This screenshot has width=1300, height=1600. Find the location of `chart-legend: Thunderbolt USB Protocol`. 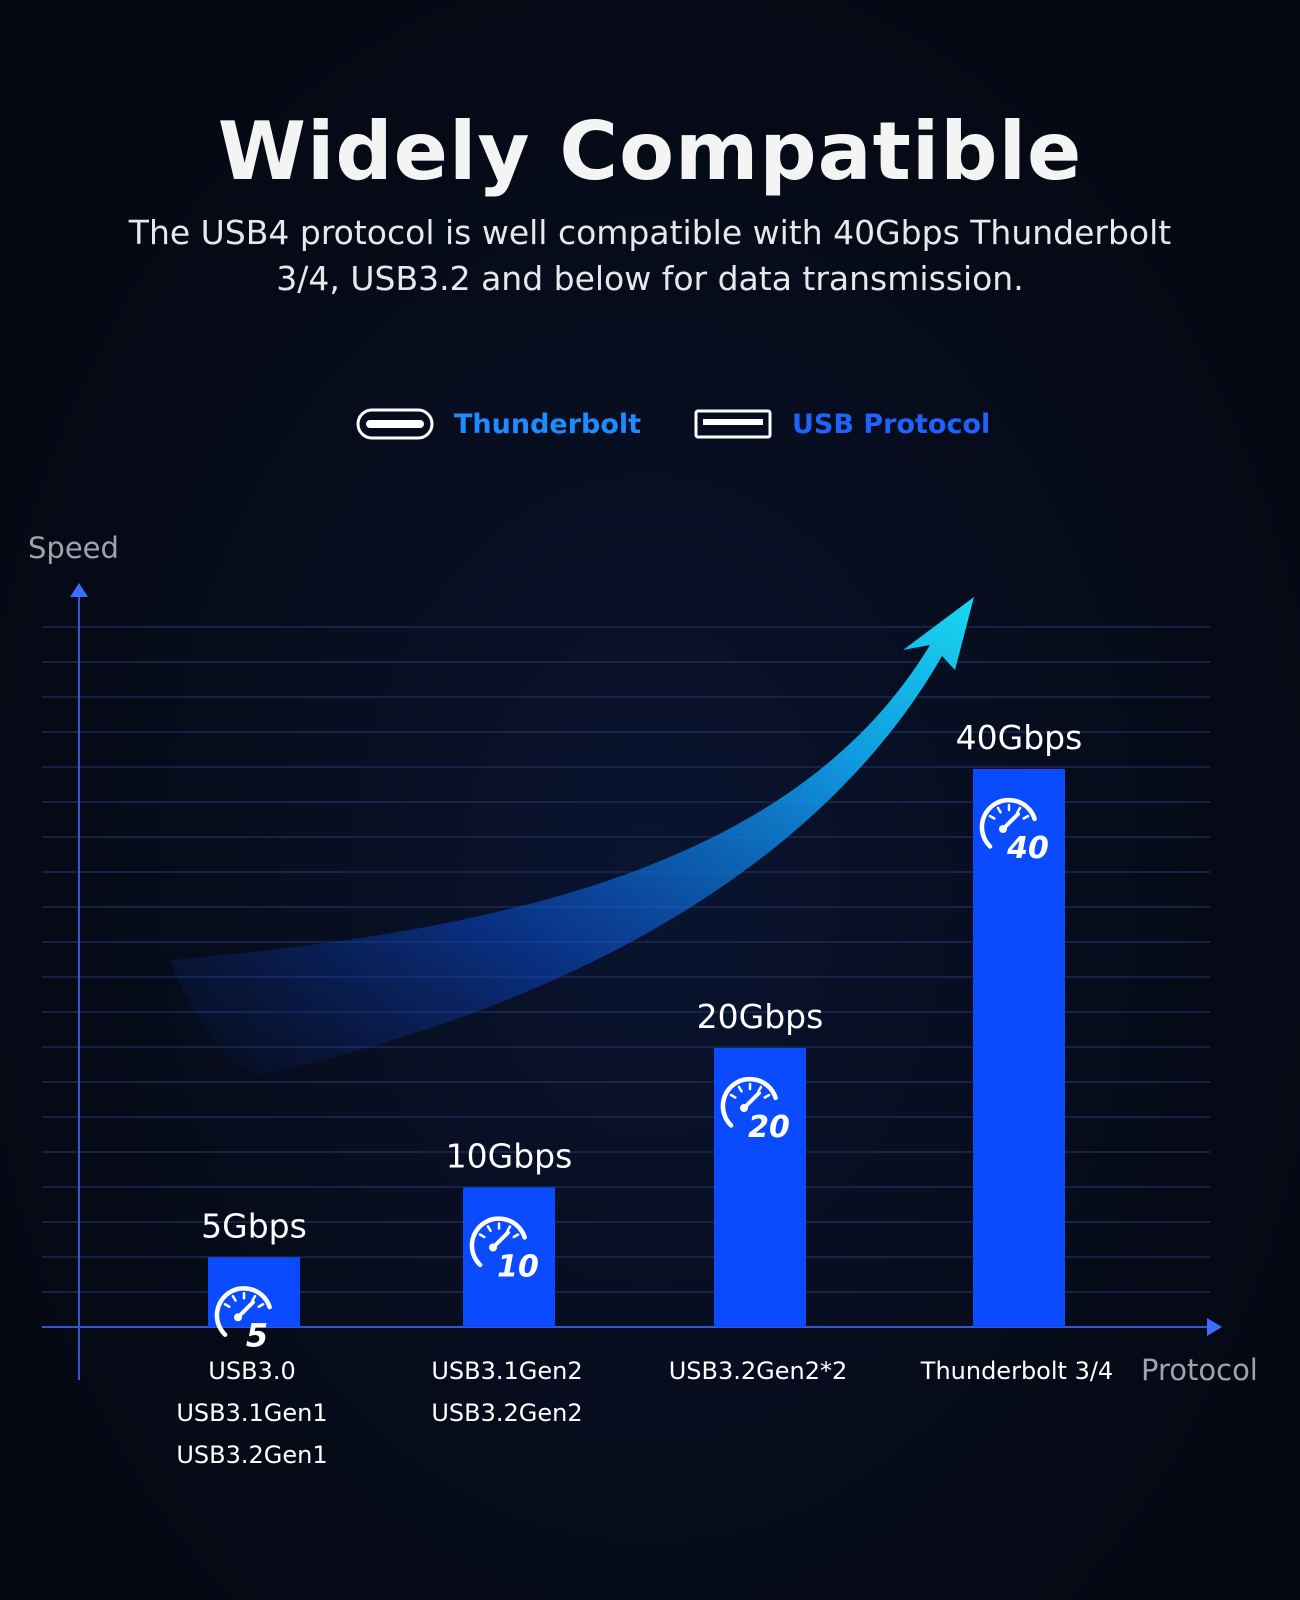

chart-legend: Thunderbolt USB Protocol is located at coordinates (650, 424).